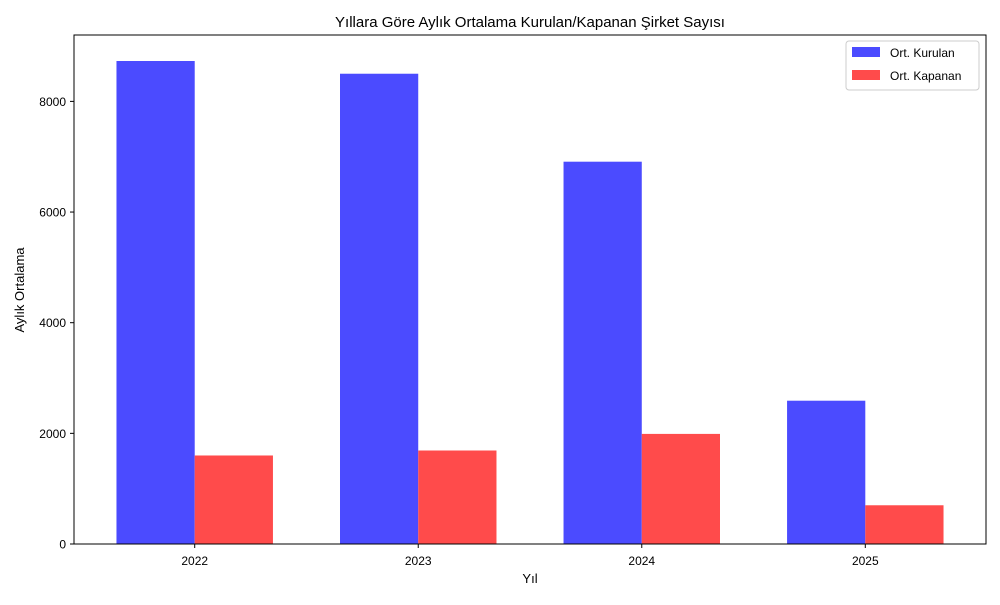 This screenshot has height=605, width=1000. Describe the element at coordinates (680, 488) in the screenshot. I see `bar-ort-kapanan-2024` at that location.